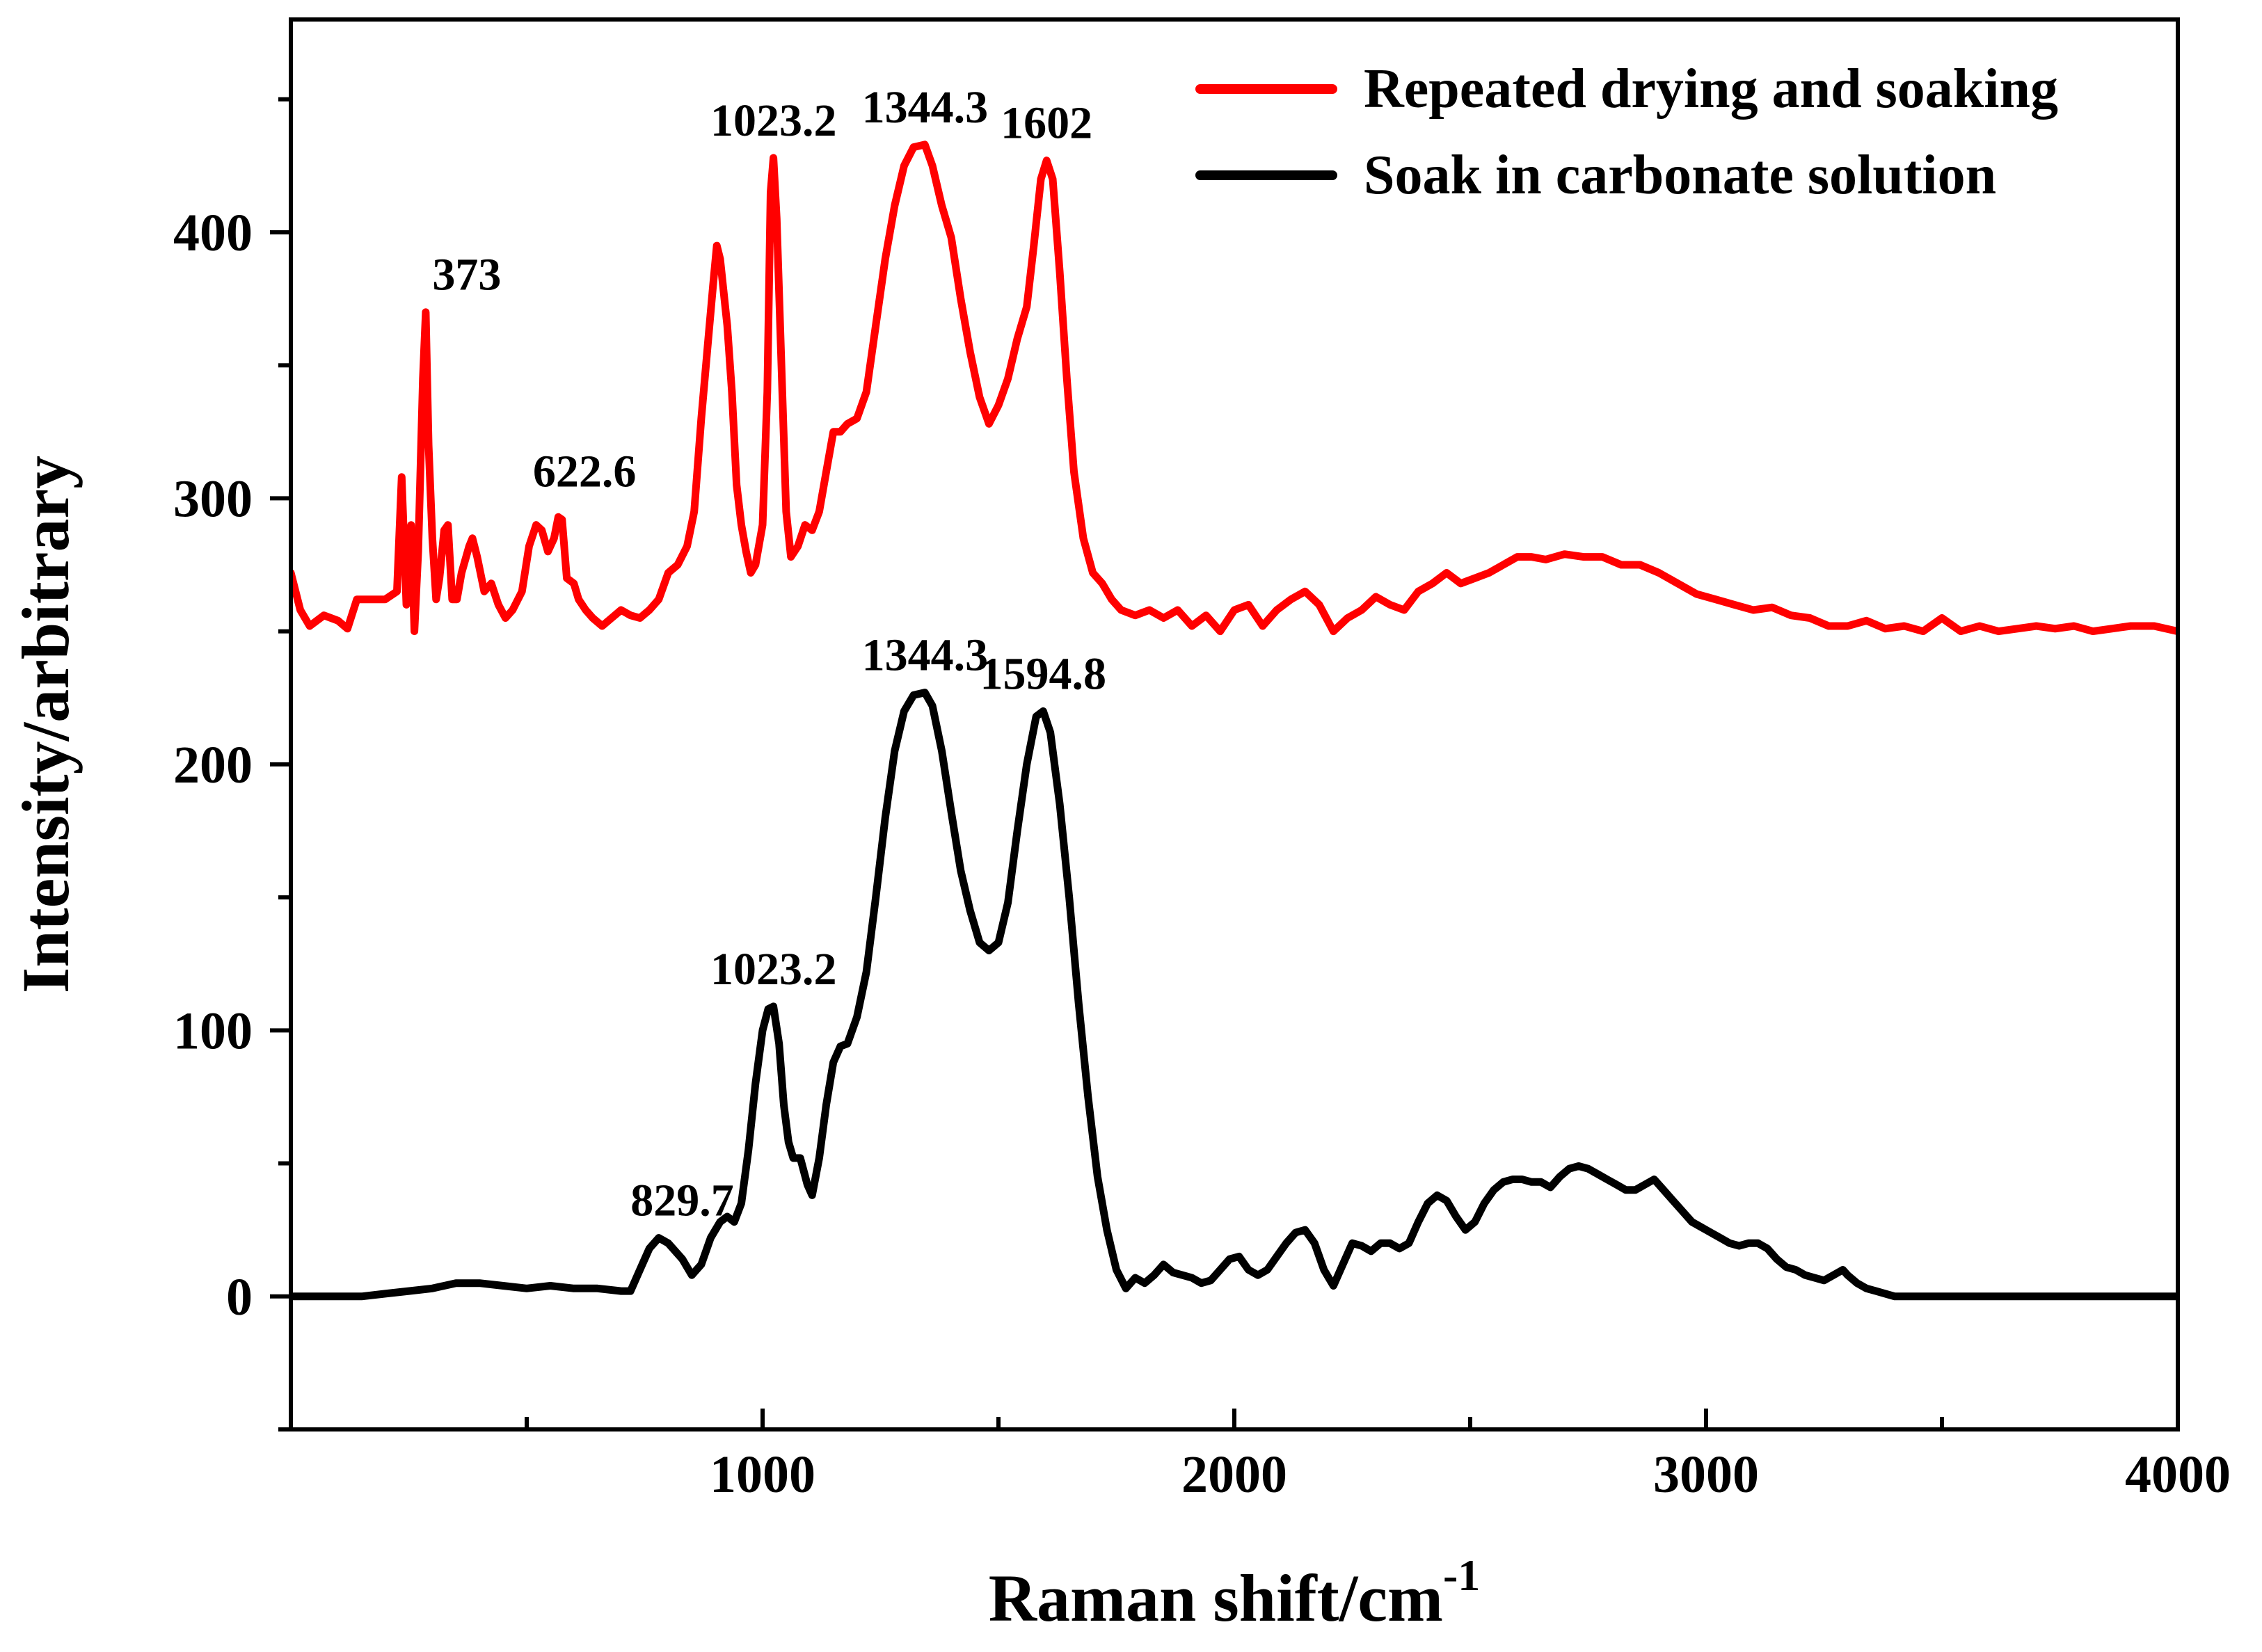 This screenshot has width=2262, height=1652. Describe the element at coordinates (213, 765) in the screenshot. I see `y-tick-label: 200` at that location.